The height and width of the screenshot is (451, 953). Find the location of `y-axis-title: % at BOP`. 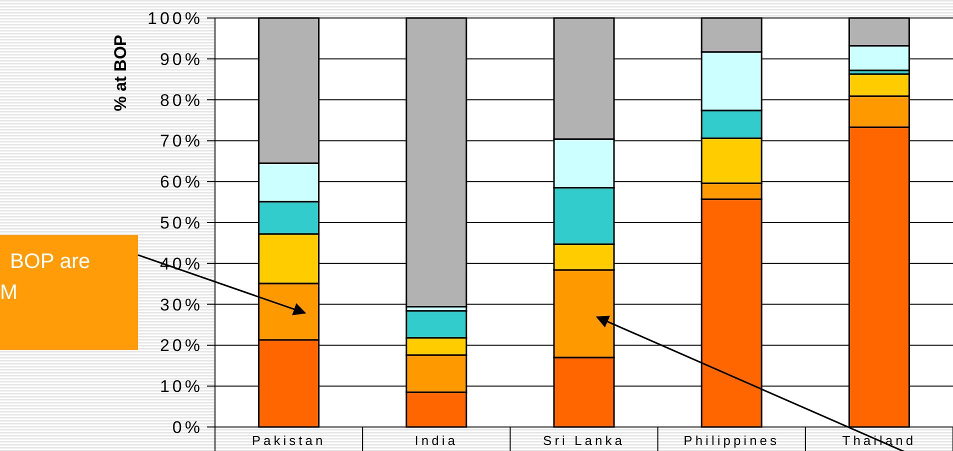

y-axis-title: % at BOP is located at coordinates (120, 73).